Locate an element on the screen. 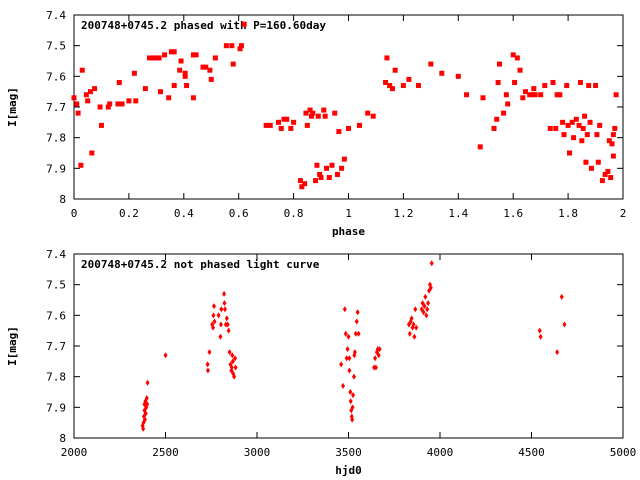 The image size is (640, 480). x-tick-label: 1 is located at coordinates (348, 213).